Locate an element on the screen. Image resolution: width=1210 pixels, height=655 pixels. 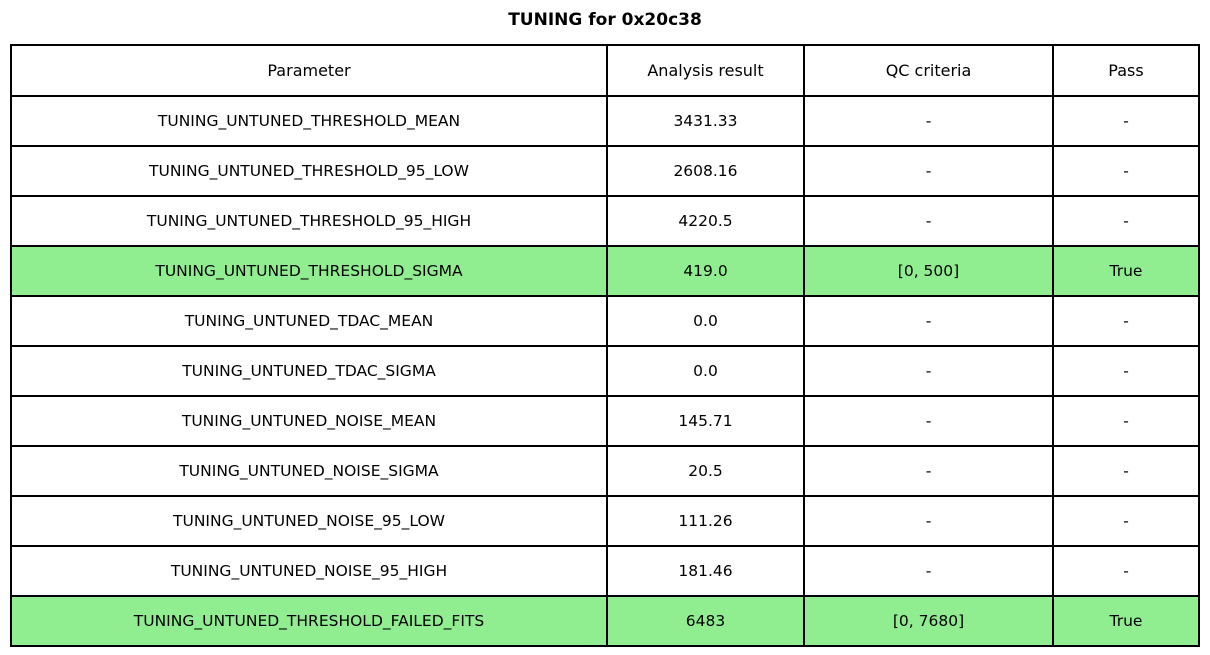
column-header-pass: Pass is located at coordinates (1126, 70).